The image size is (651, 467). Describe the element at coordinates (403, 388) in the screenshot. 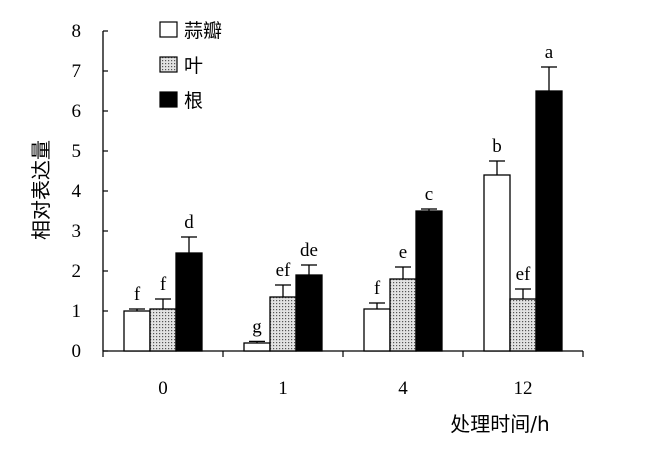

I see `x-tick-label: 4` at that location.